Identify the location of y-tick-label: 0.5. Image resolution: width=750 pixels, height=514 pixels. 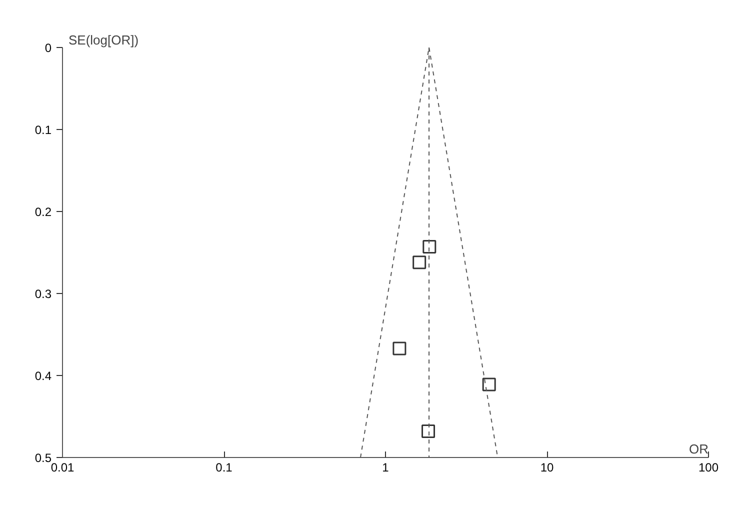
(43, 458).